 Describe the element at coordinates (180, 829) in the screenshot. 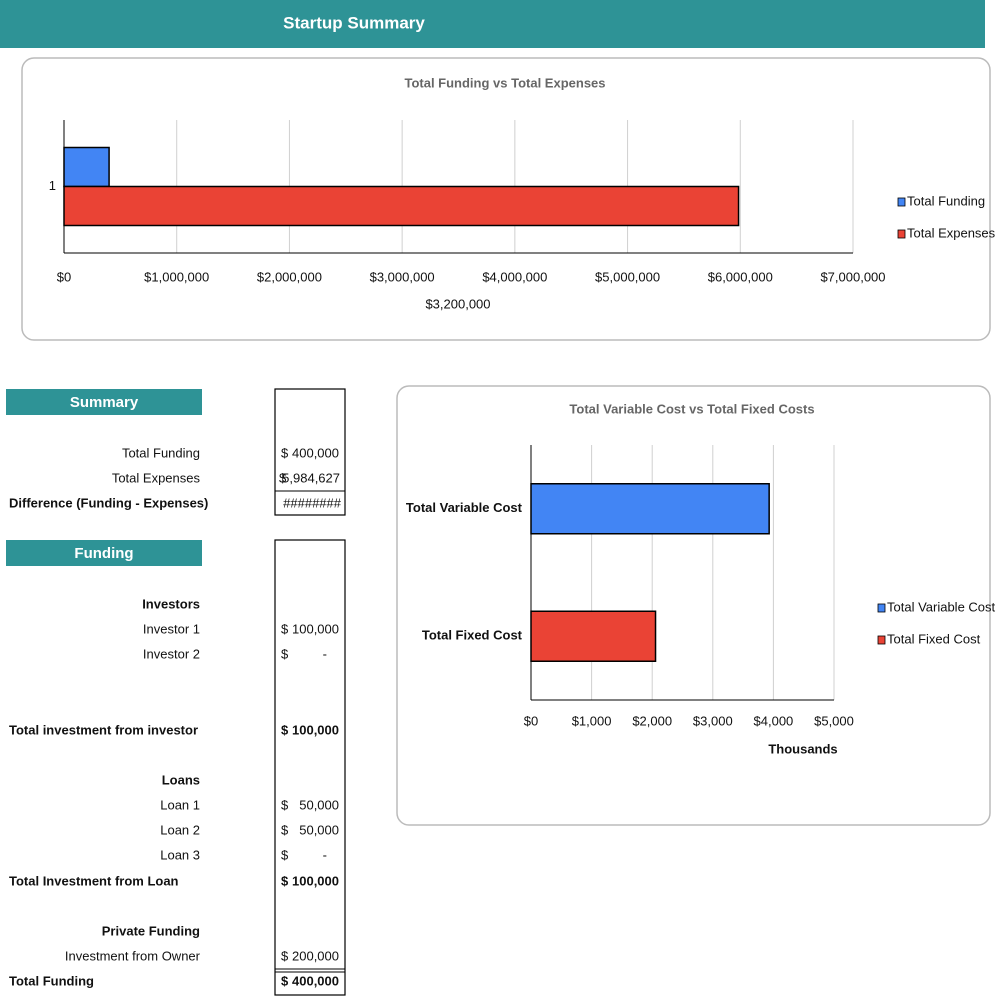

I see `row-label: Loan 2` at that location.